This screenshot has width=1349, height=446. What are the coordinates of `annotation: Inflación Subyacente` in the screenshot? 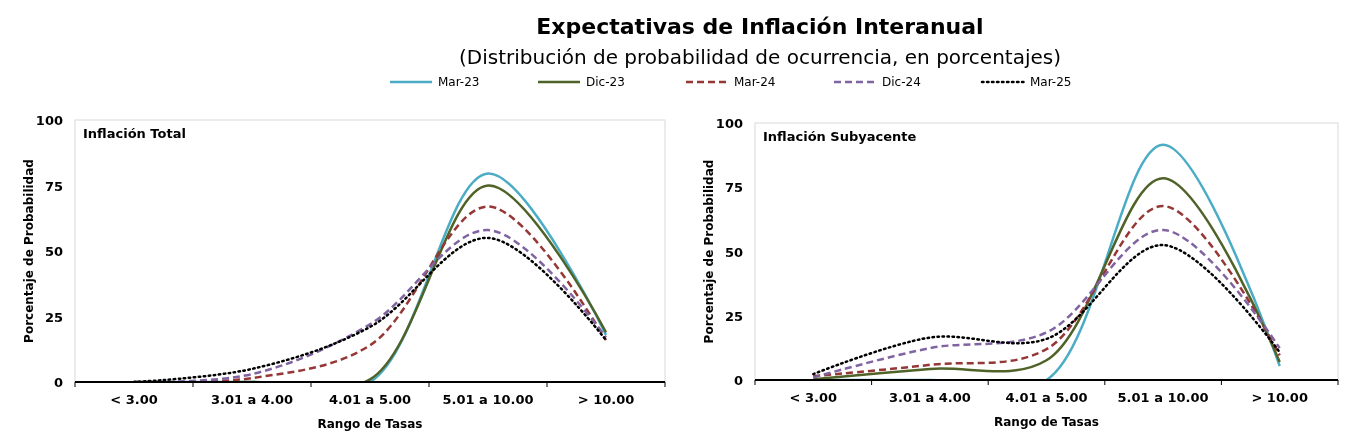 It's located at (840, 136).